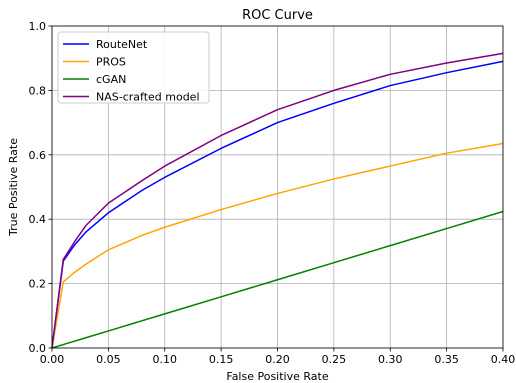  What do you see at coordinates (108, 359) in the screenshot?
I see `x-tick-label: 0.05` at bounding box center [108, 359].